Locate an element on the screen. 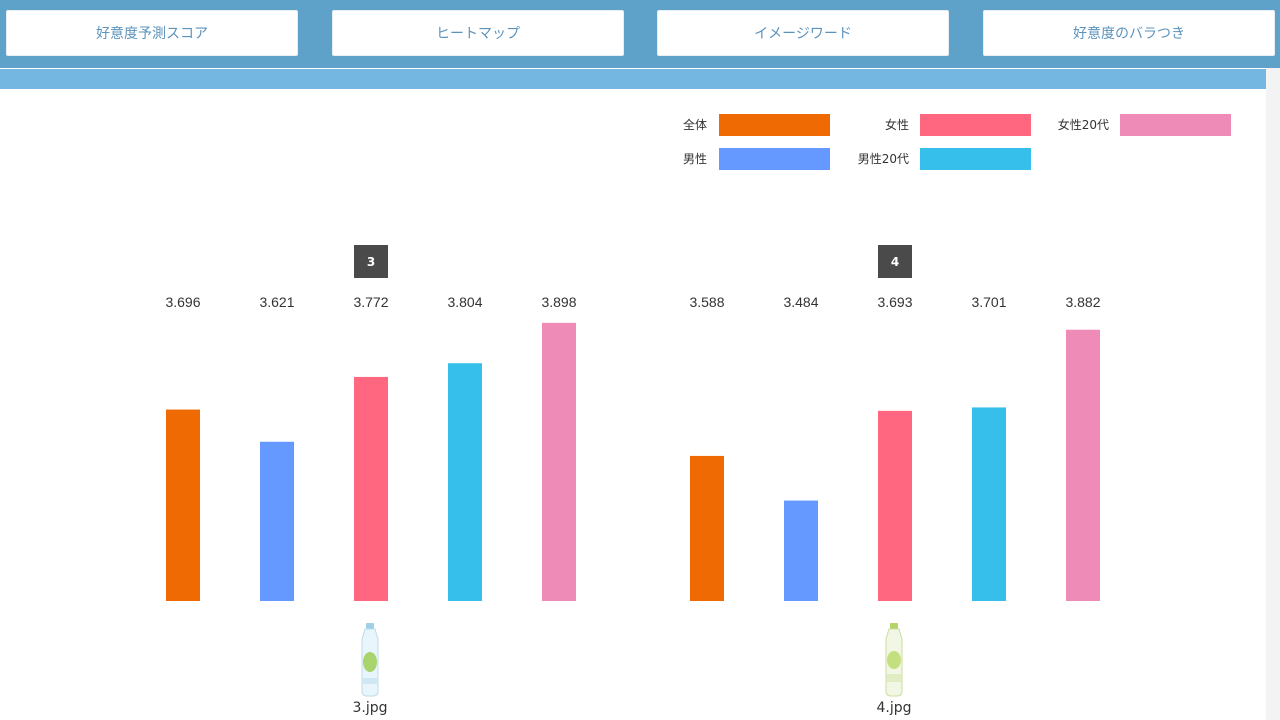 This screenshot has height=720, width=1280. value-label-4-3: 3.693 is located at coordinates (894, 302).